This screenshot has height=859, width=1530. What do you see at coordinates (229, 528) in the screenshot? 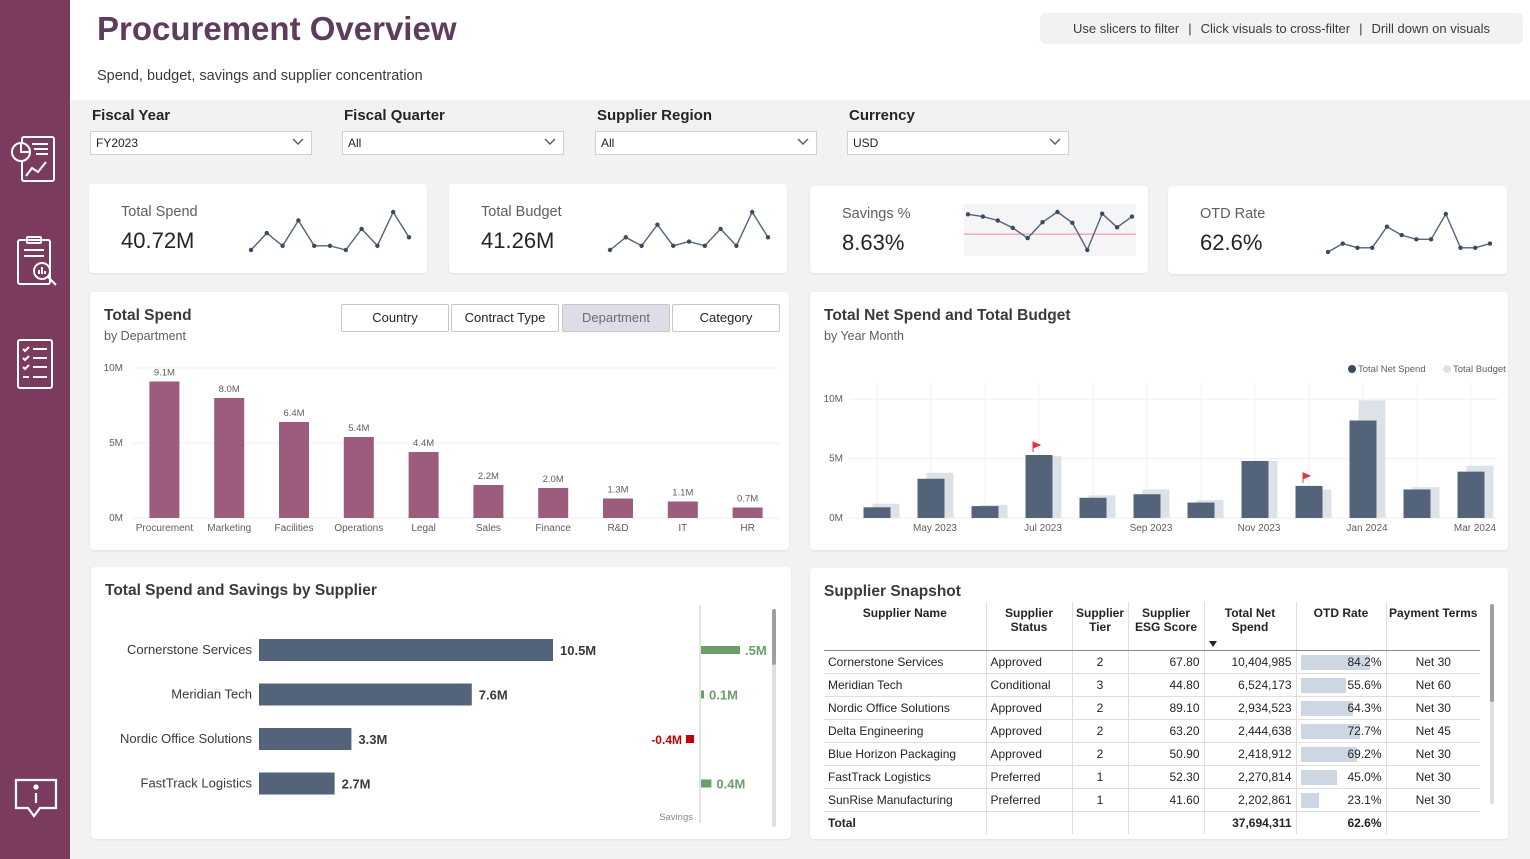
I see `x-tick-label: Marketing` at bounding box center [229, 528].